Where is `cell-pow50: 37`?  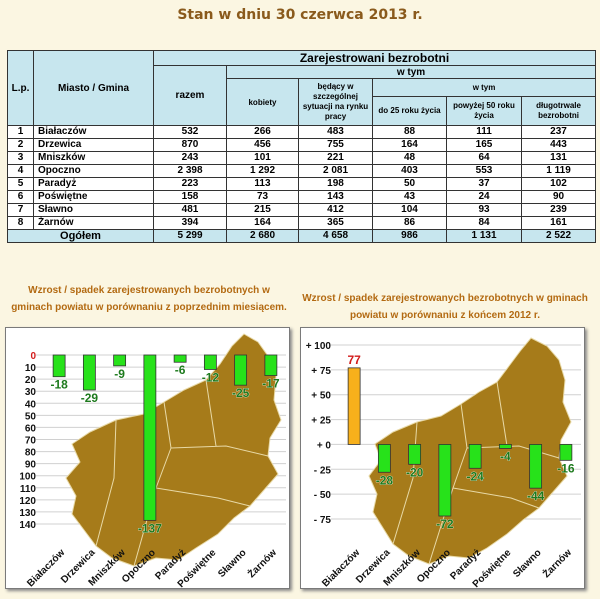
cell-pow50: 37 is located at coordinates (484, 184).